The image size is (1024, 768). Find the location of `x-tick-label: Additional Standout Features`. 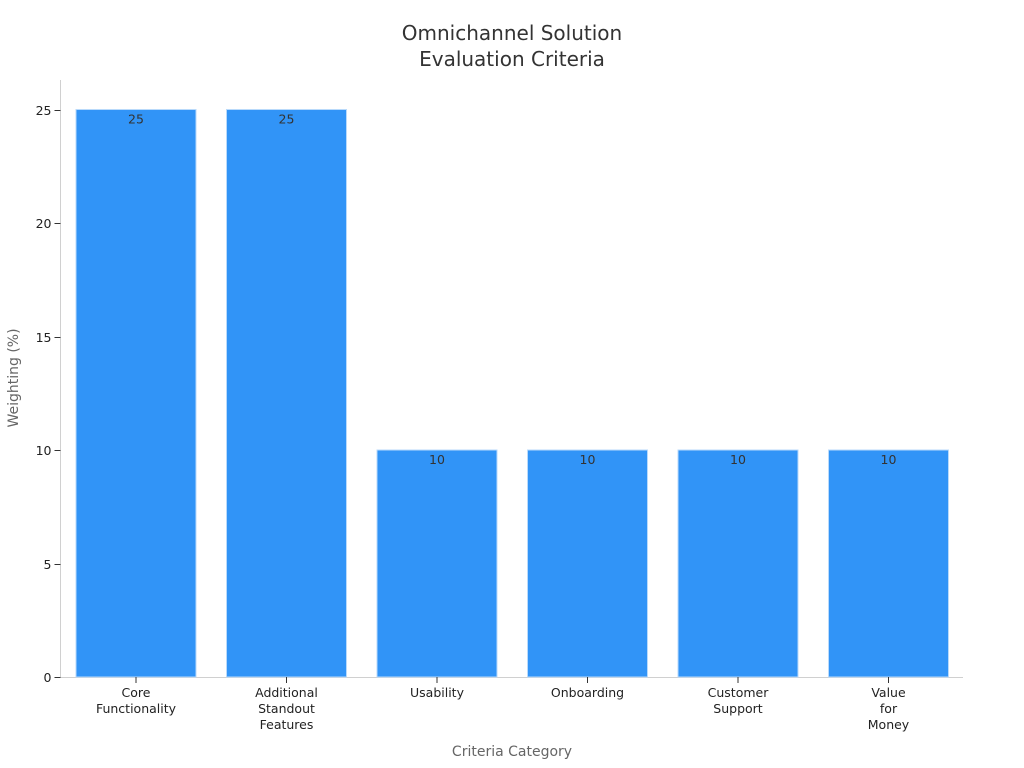

x-tick-label: Additional Standout Features is located at coordinates (286, 708).